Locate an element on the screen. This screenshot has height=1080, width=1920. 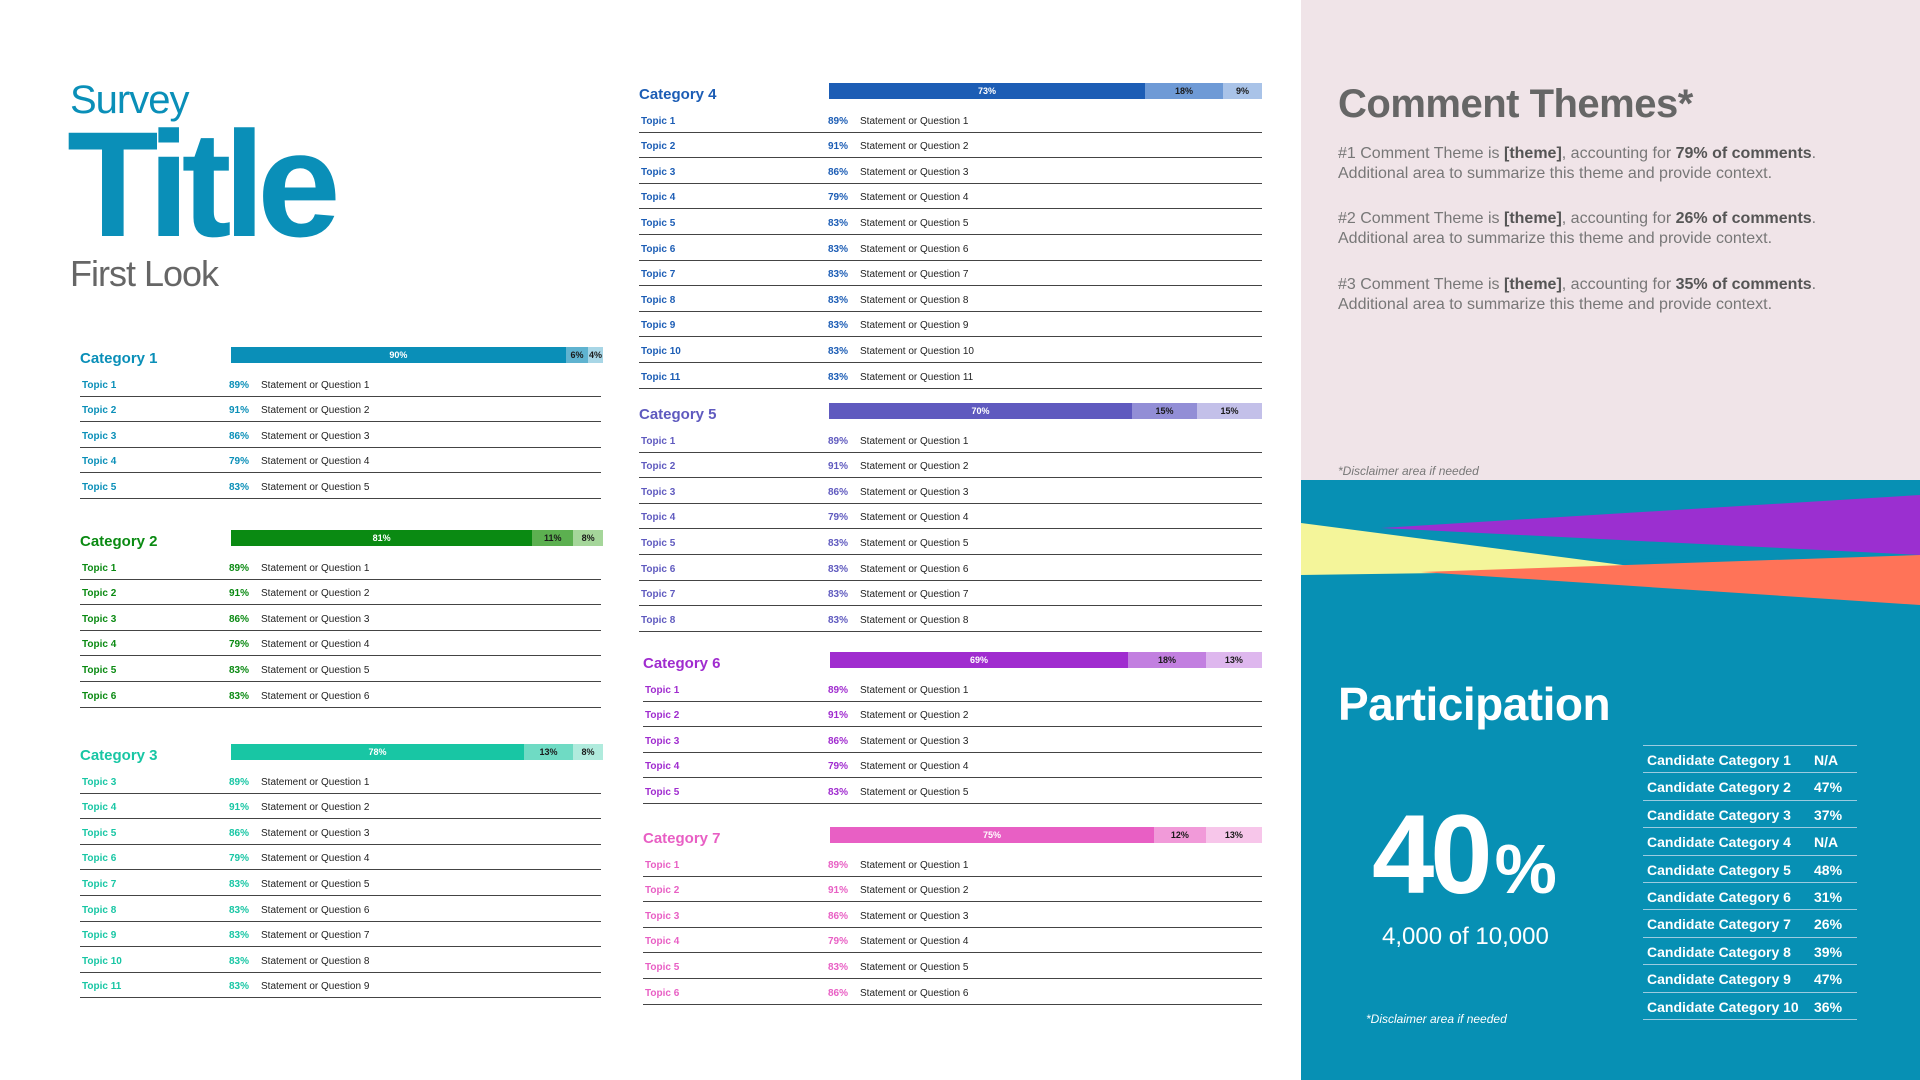
bar-segment-1: 75% is located at coordinates (992, 835).